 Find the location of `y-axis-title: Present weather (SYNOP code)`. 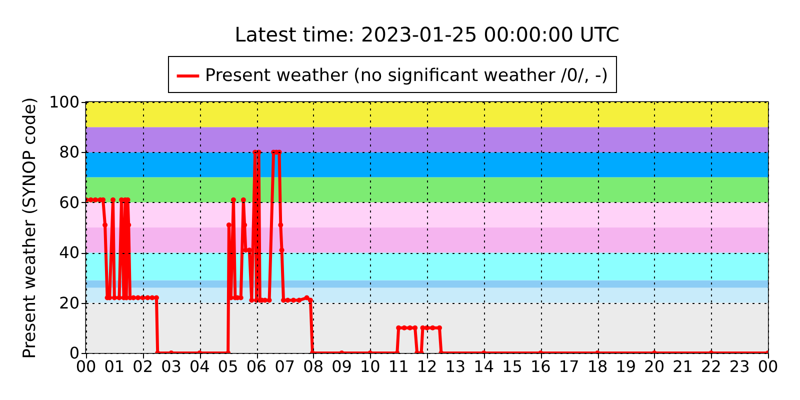

y-axis-title: Present weather (SYNOP code) is located at coordinates (30, 228).